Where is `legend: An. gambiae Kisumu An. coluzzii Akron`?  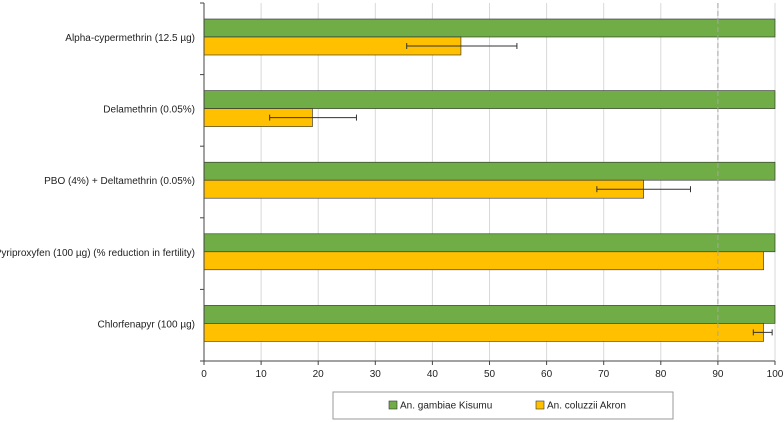 legend: An. gambiae Kisumu An. coluzzii Akron is located at coordinates (503, 405).